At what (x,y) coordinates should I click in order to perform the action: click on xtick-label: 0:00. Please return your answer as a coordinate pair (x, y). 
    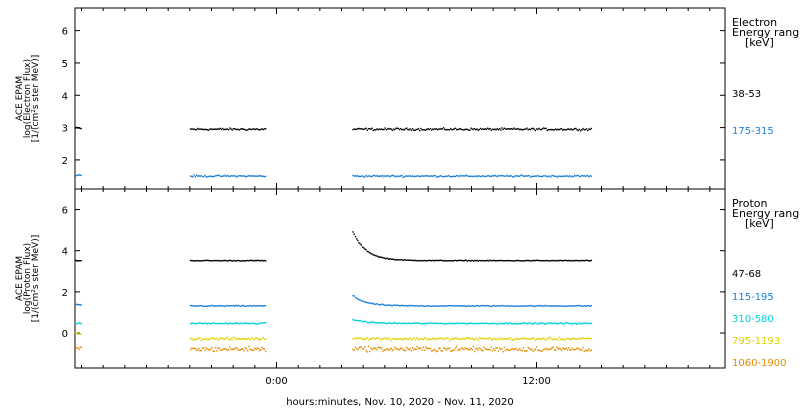
    Looking at the image, I should click on (276, 381).